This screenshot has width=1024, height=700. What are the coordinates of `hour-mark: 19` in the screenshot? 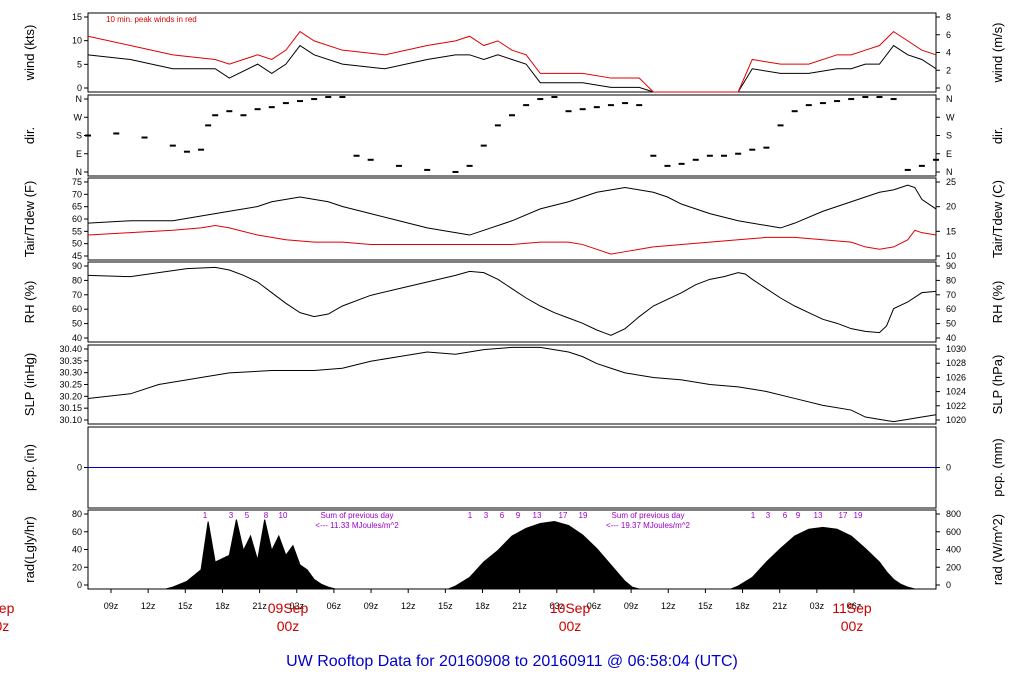 It's located at (858, 515).